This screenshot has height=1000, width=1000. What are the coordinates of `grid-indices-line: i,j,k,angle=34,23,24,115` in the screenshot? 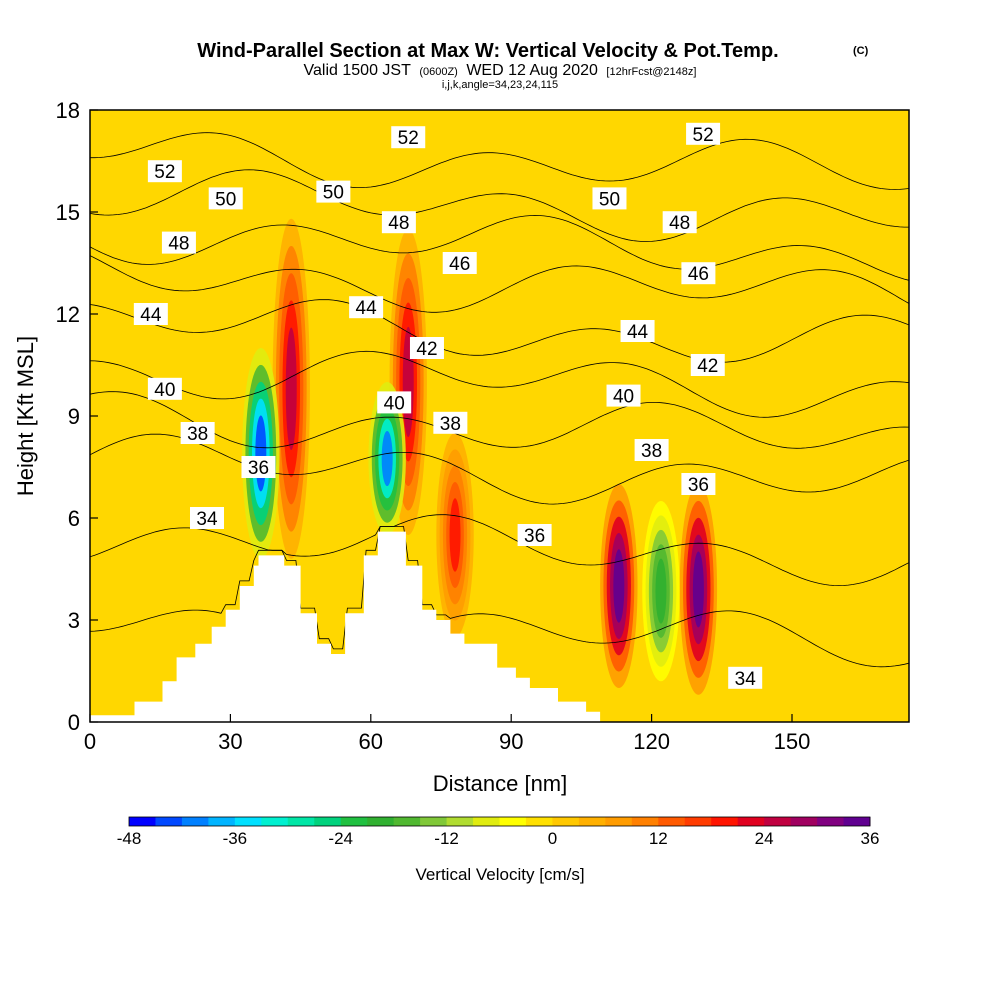 It's located at (500, 85).